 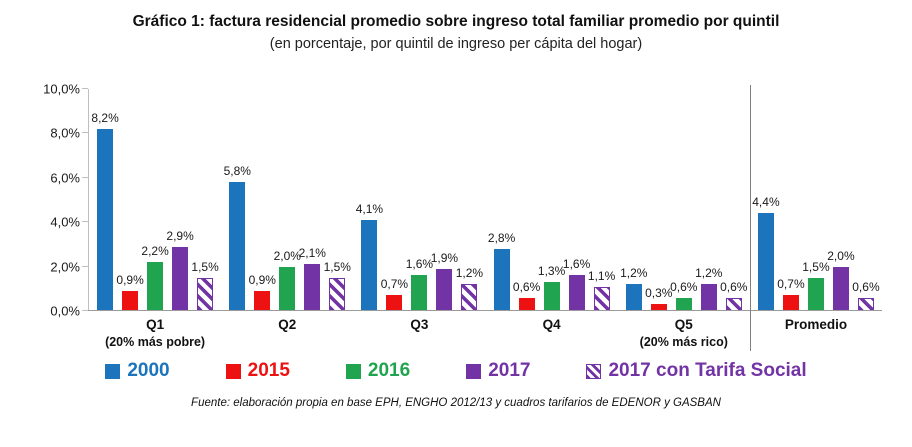 I want to click on y-axis-tick-label: 2,0%, so click(x=65, y=267).